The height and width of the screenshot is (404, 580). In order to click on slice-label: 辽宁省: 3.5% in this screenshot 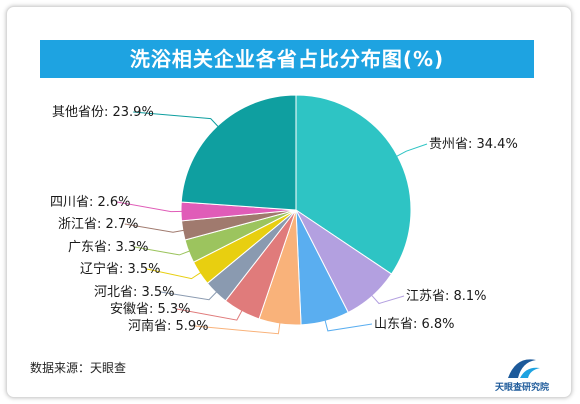, I will do `click(120, 269)`.